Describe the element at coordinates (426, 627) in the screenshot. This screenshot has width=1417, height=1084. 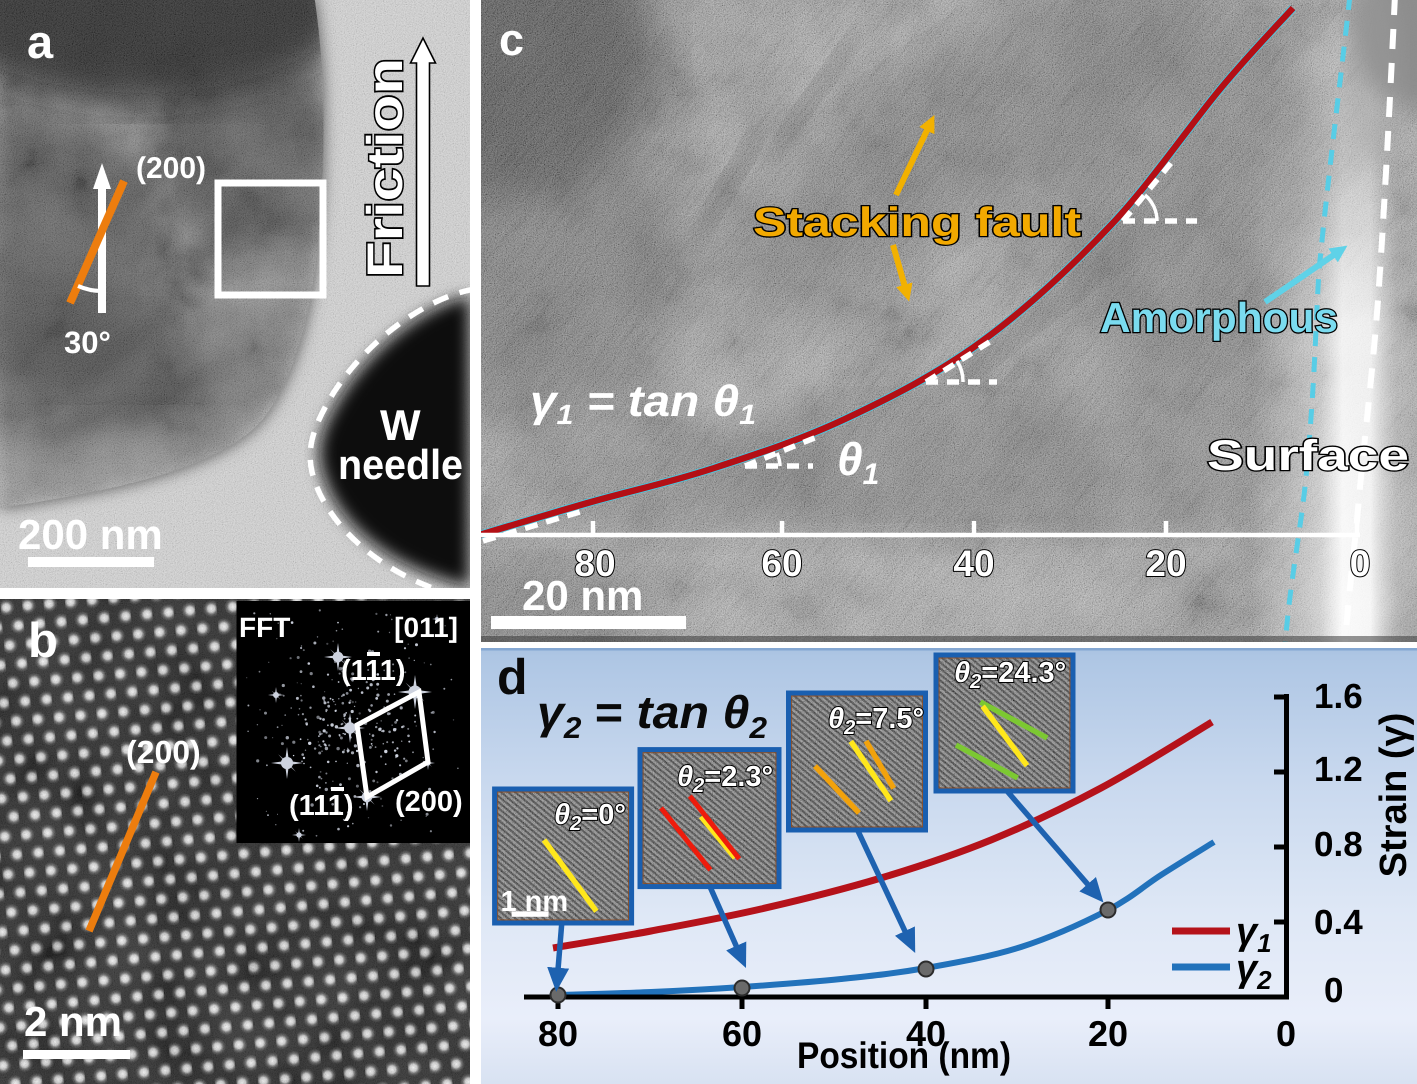
I see `svg-text: [011]` at that location.